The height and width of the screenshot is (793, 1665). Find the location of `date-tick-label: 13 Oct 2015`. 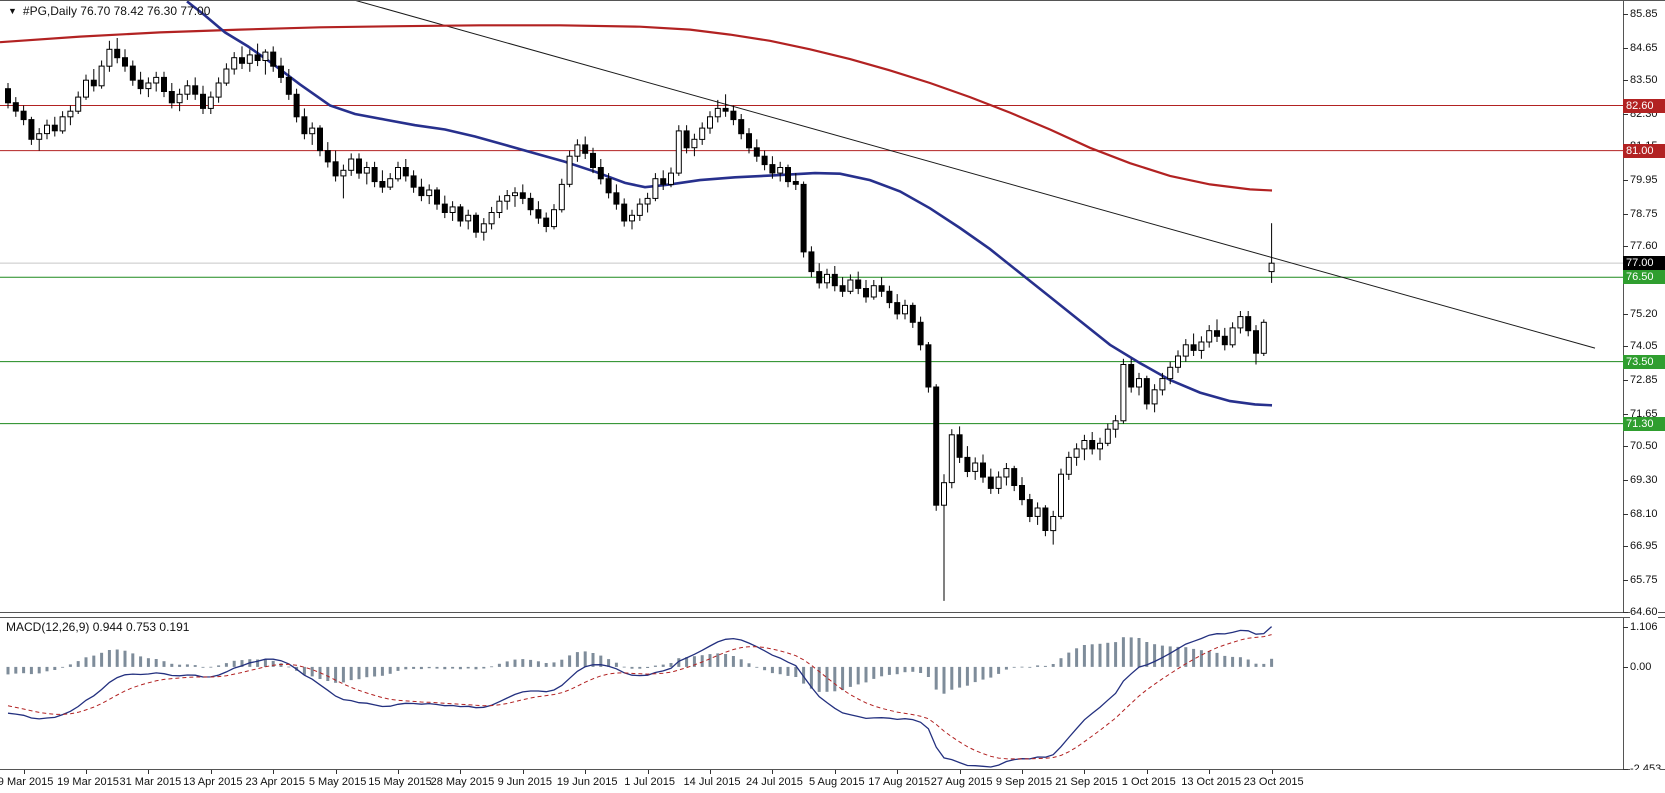

date-tick-label: 13 Oct 2015 is located at coordinates (1211, 782).